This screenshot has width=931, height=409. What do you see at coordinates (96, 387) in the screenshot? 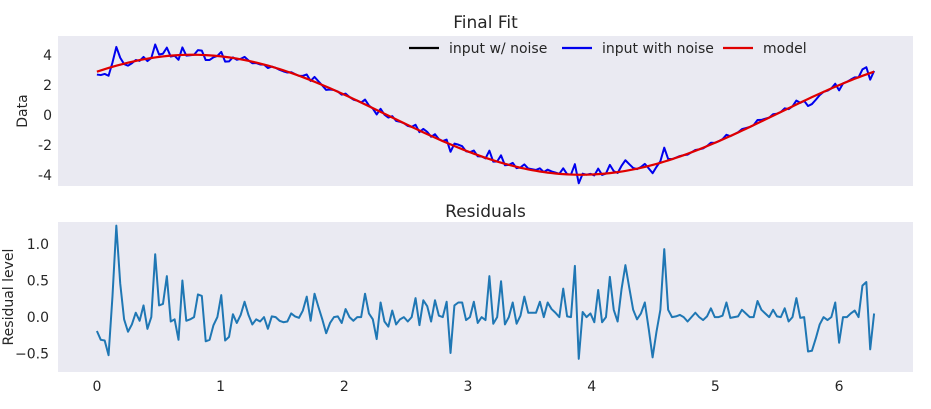
I see `residuals-xtick-label: 0` at bounding box center [96, 387].